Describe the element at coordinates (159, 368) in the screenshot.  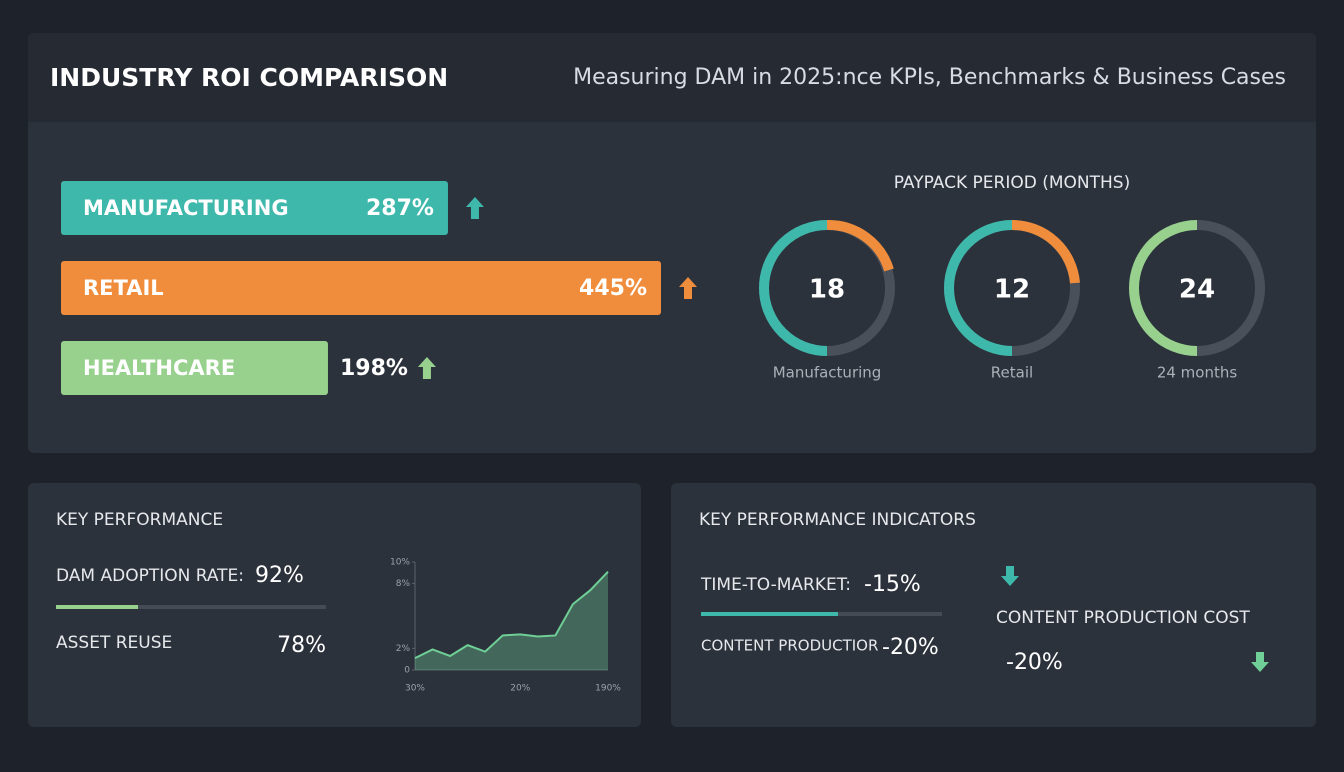
I see `bar-label: HEALTHCARE` at that location.